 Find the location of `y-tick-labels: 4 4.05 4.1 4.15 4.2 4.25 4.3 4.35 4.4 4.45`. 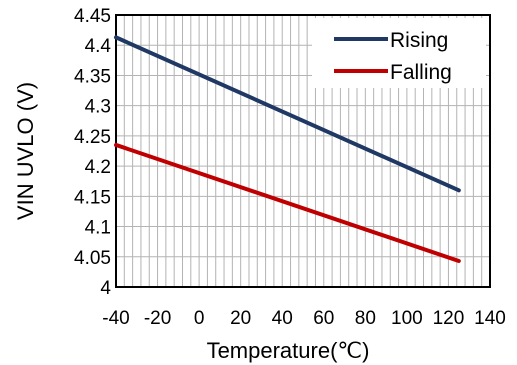

y-tick-labels: 4 4.05 4.1 4.15 4.2 4.25 4.3 4.35 4.4 4.45 is located at coordinates (92, 152).